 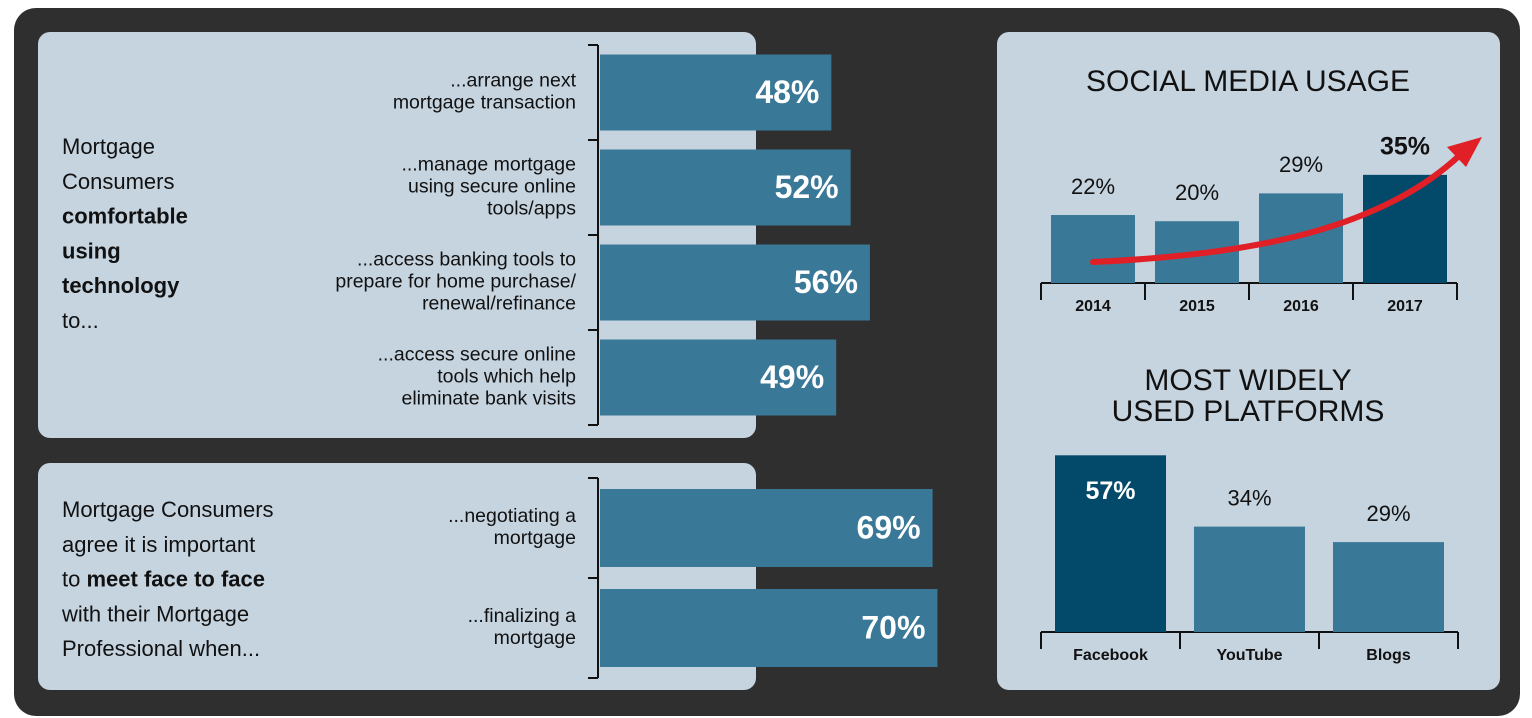 What do you see at coordinates (792, 377) in the screenshot?
I see `value-label: 49%` at bounding box center [792, 377].